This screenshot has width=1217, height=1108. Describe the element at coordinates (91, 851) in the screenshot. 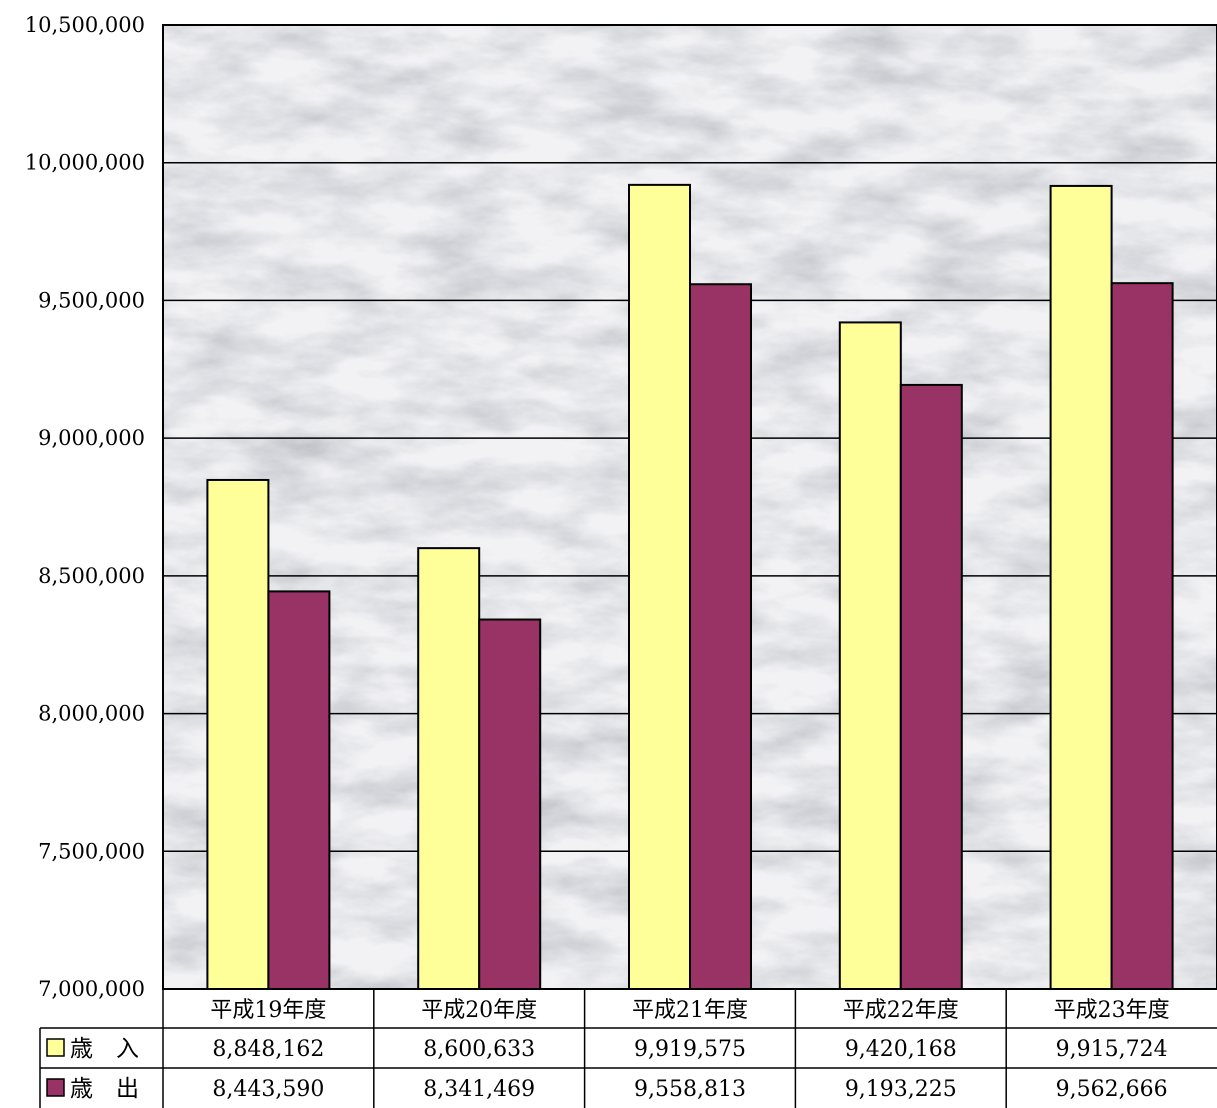

I see `y-tick-label: 7,500,000` at that location.